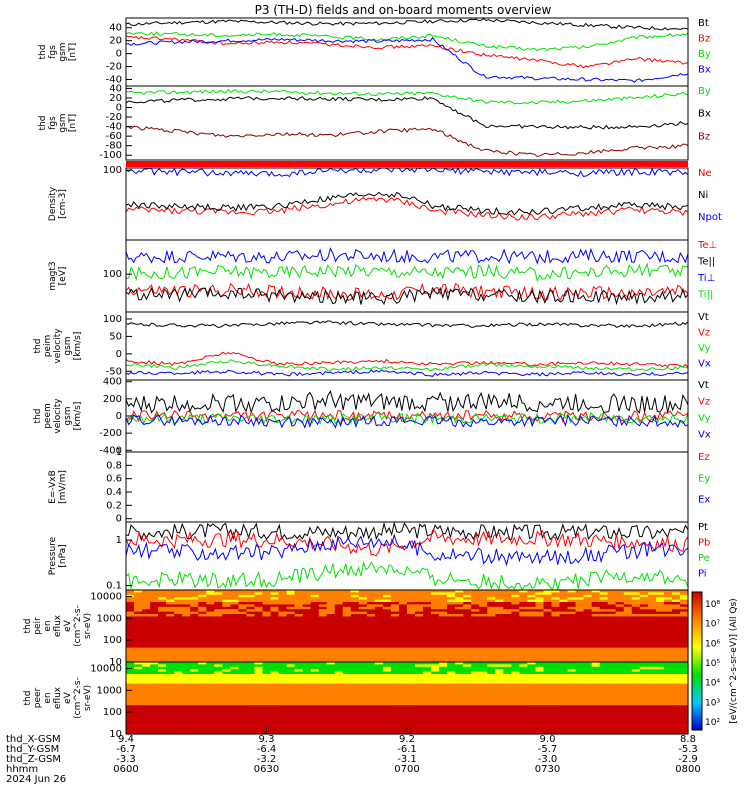  Describe the element at coordinates (58, 697) in the screenshot. I see `y-axis-label: eflux` at that location.